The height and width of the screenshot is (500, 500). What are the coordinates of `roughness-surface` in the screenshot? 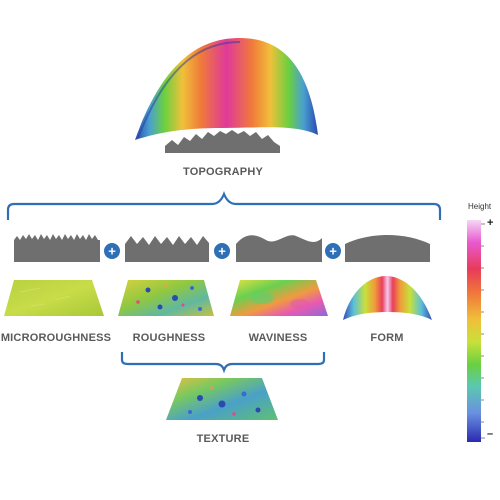 It's located at (166, 298).